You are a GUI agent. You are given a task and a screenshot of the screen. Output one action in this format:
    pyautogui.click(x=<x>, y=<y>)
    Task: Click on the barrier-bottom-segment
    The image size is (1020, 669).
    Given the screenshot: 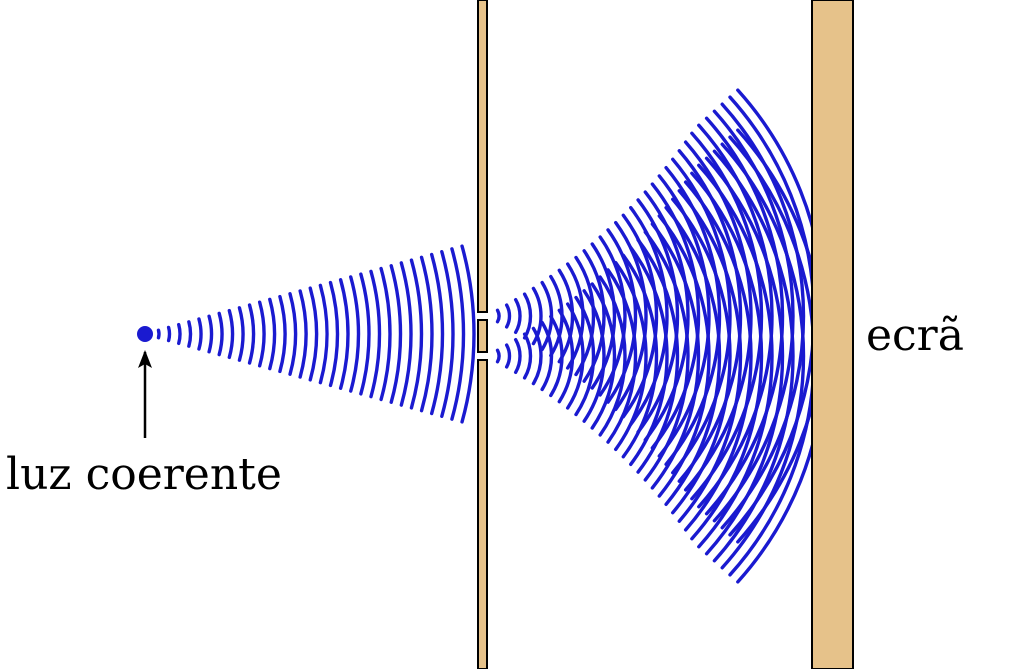 What is the action you would take?
    pyautogui.click(x=482, y=514)
    